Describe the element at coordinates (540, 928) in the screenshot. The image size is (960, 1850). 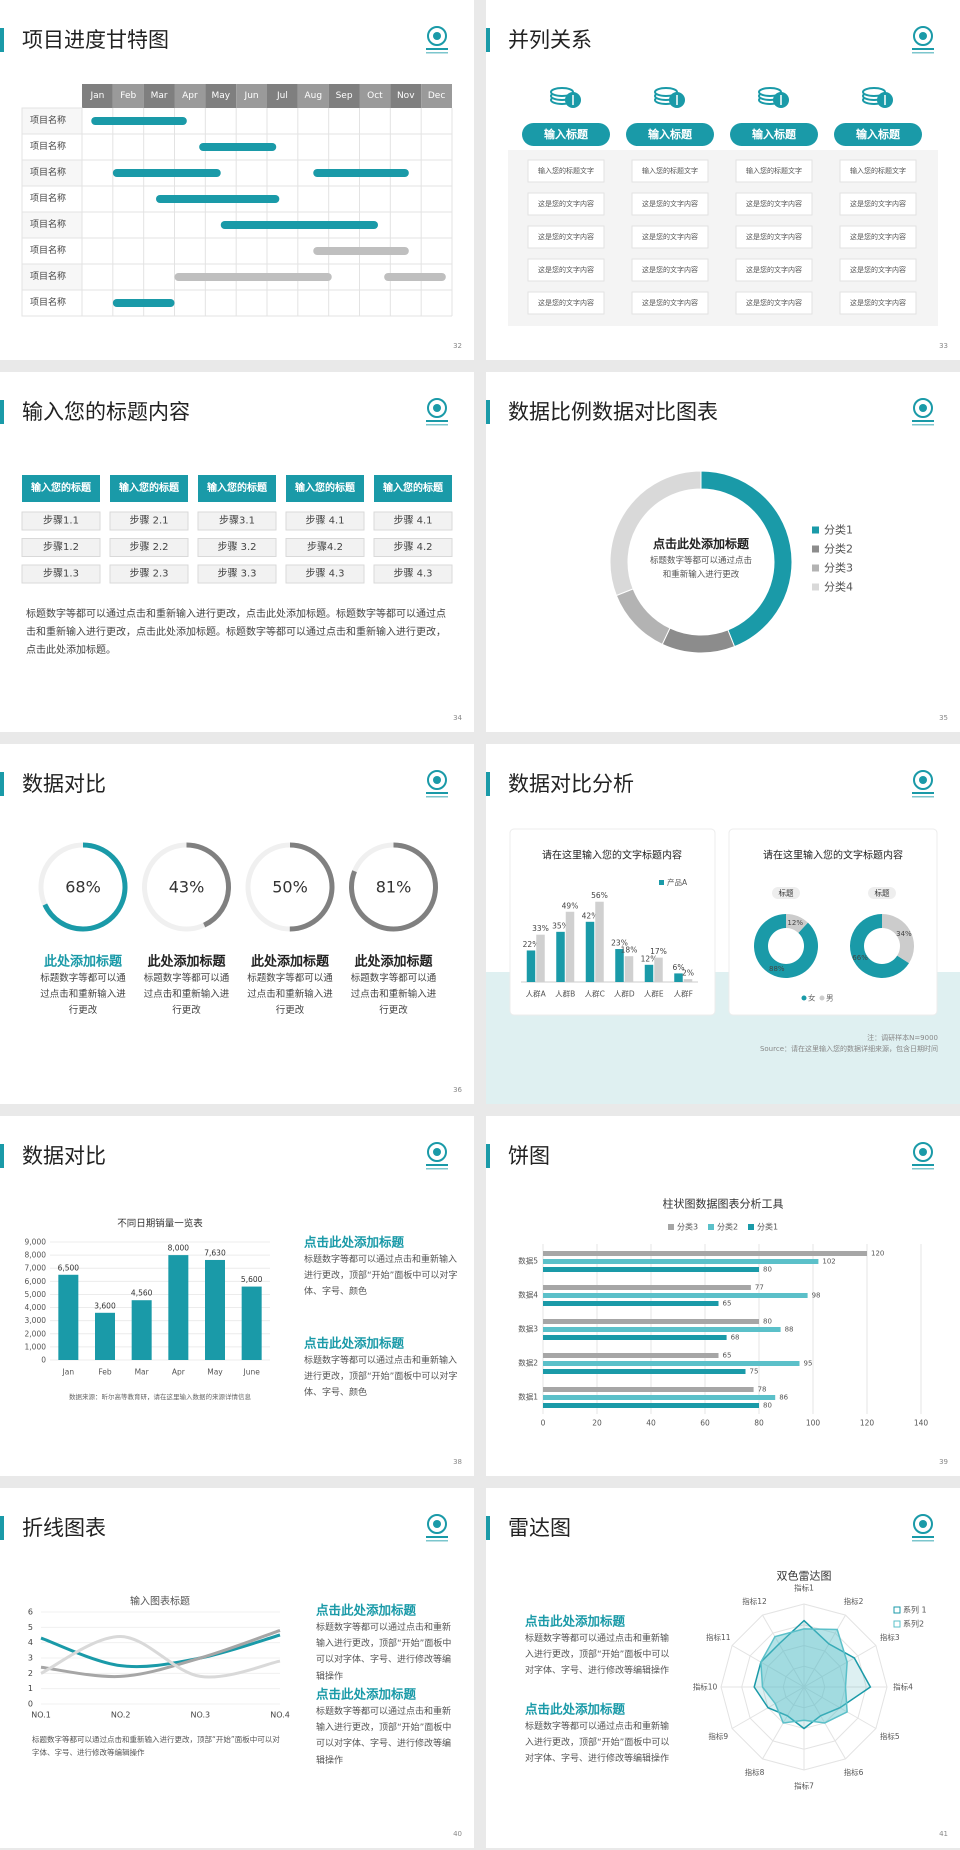
I see `value-label: 33%` at that location.